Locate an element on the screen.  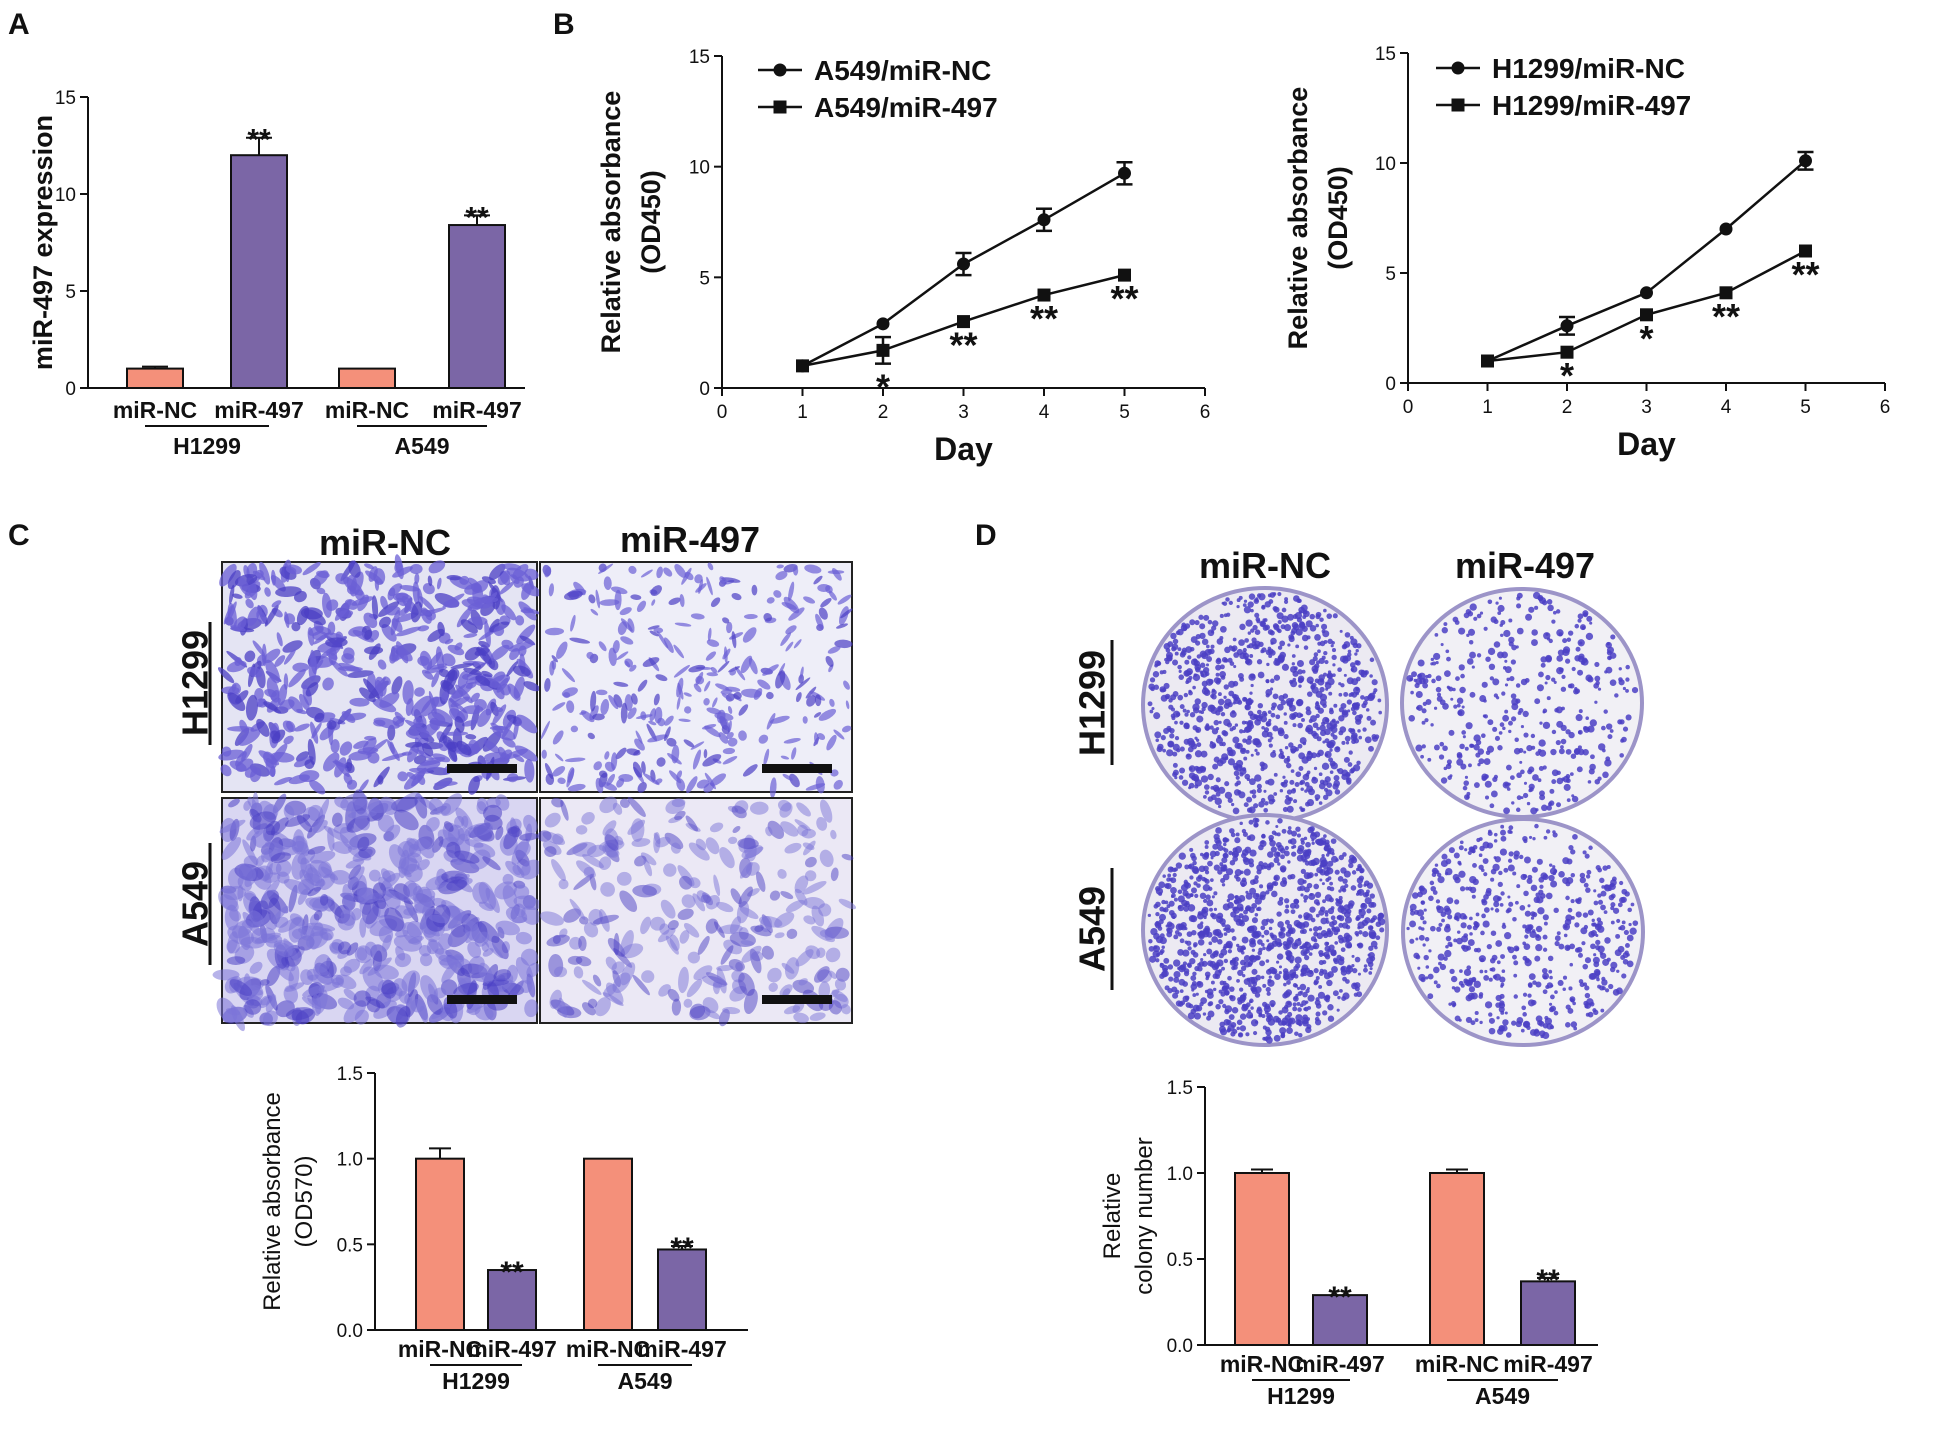
y-tick-label: 0.5 is located at coordinates (350, 1245).